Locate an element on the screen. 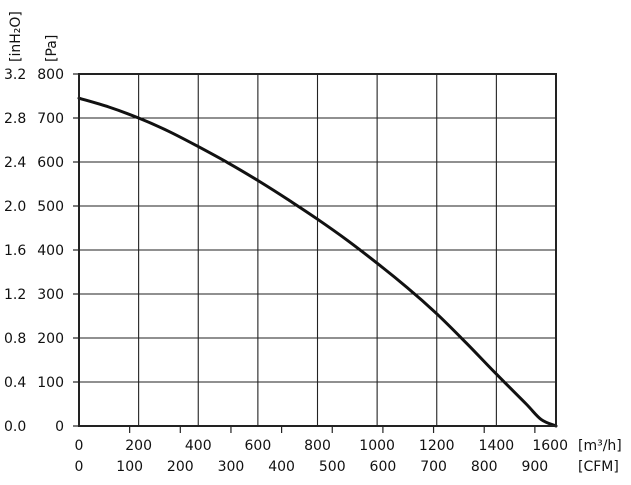 The height and width of the screenshot is (485, 631). x-secondary-tick-label: 500 is located at coordinates (332, 467).